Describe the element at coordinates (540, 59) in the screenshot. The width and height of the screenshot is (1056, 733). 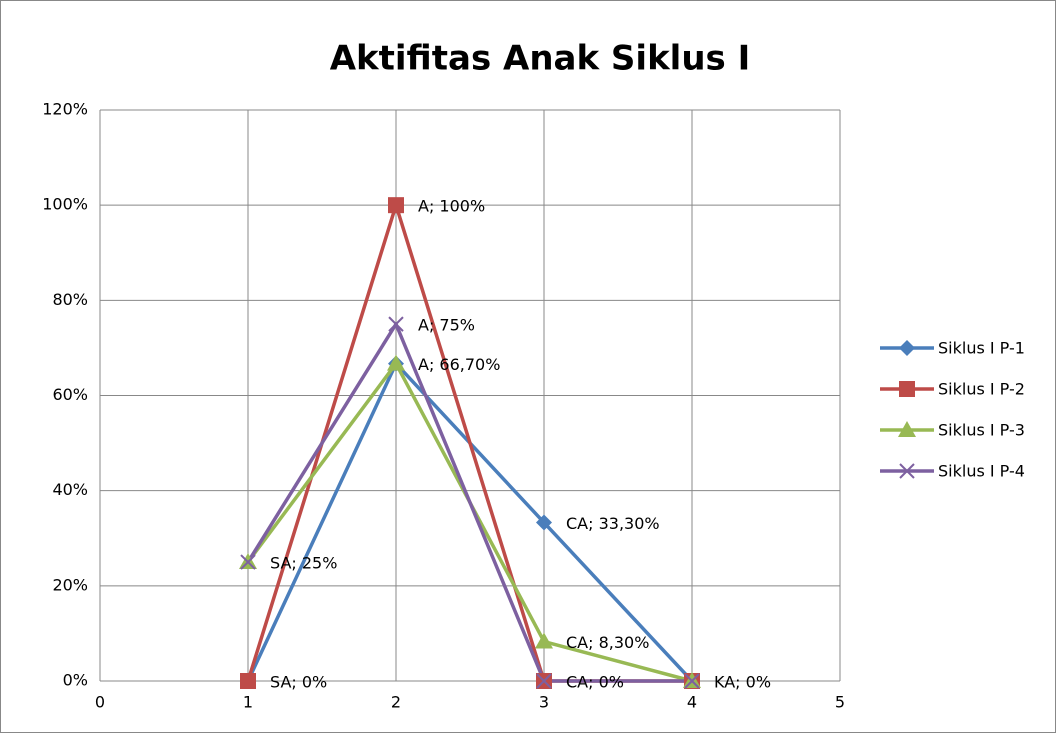
I see `chart-title: Aktifitas Anak Siklus I` at that location.